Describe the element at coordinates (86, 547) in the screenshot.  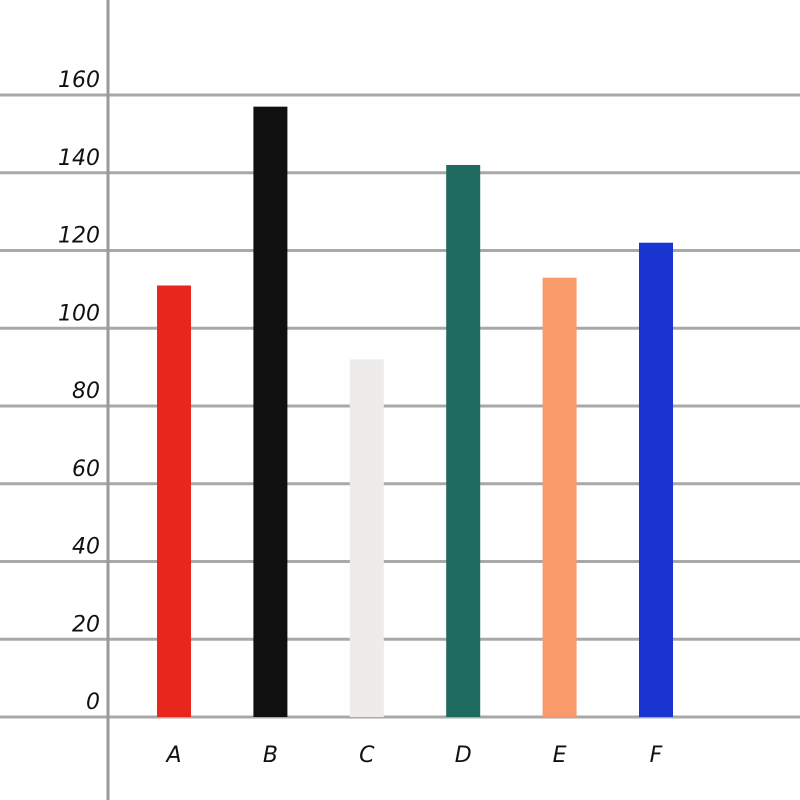
I see `y-tick-label: 40` at that location.